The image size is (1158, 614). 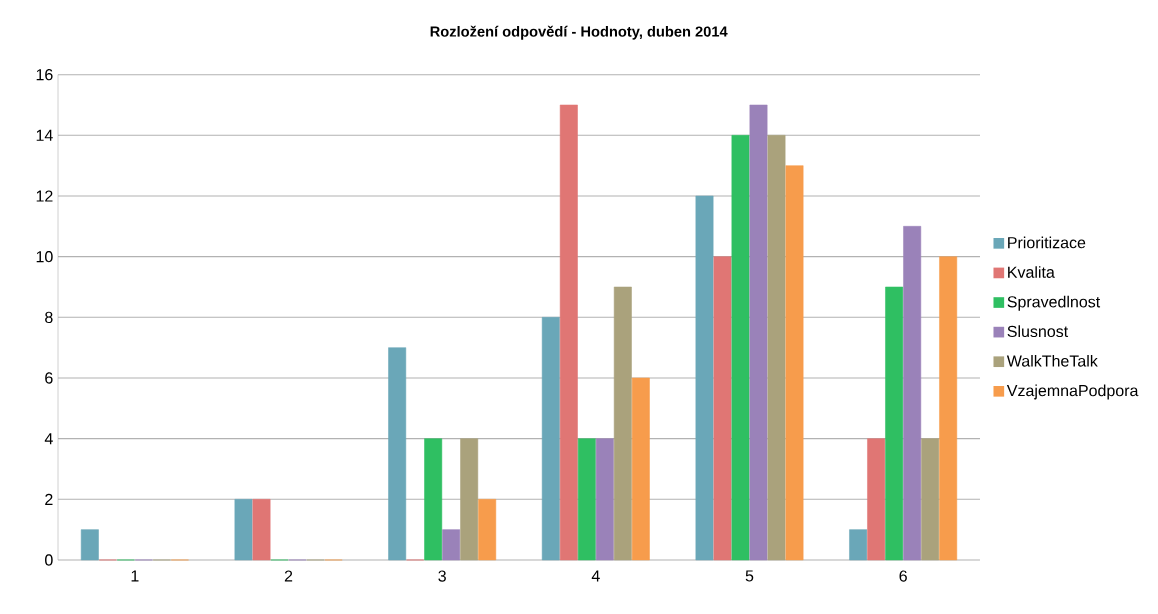 I want to click on x-tick-label: 5, so click(x=749, y=576).